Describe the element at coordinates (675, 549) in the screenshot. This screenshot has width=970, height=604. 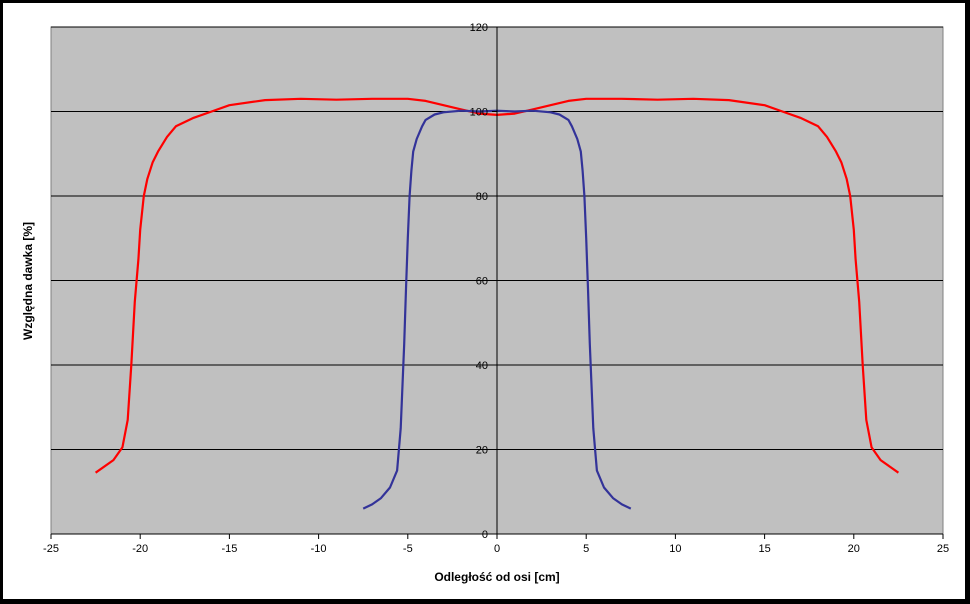
I see `x-tick-label-7: 10` at that location.